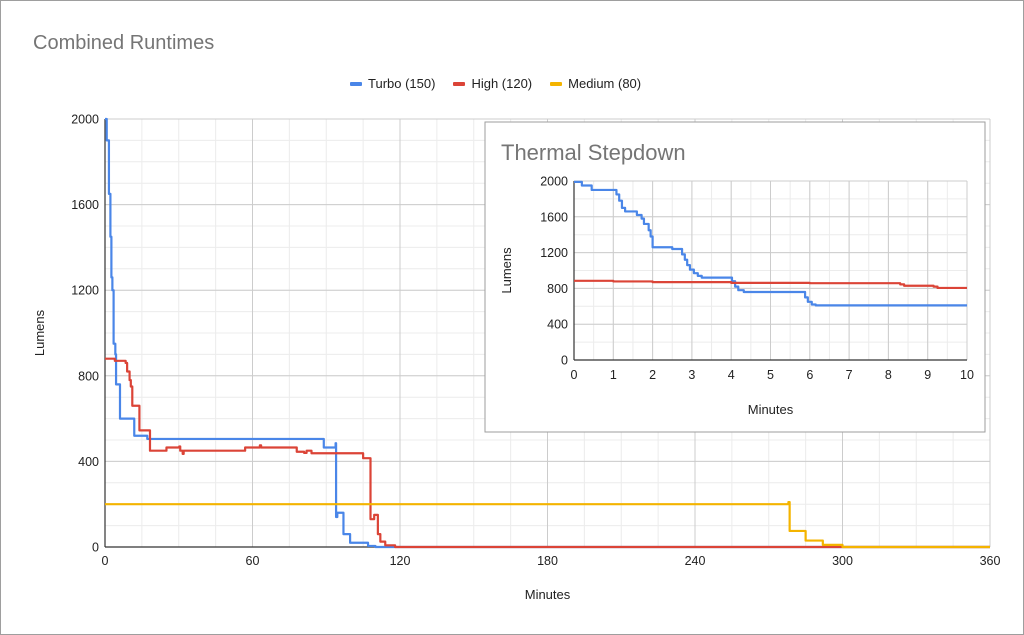 The width and height of the screenshot is (1024, 635). I want to click on x-tick-label: 300, so click(842, 561).